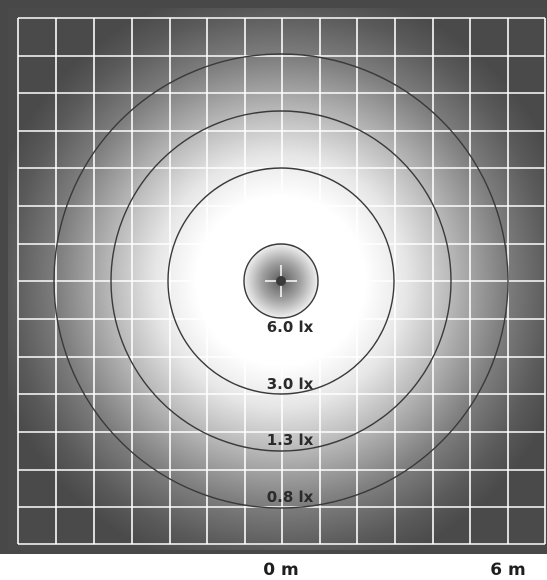 This screenshot has height=580, width=547. Describe the element at coordinates (290, 440) in the screenshot. I see `contour-label: 1.3 lx` at that location.